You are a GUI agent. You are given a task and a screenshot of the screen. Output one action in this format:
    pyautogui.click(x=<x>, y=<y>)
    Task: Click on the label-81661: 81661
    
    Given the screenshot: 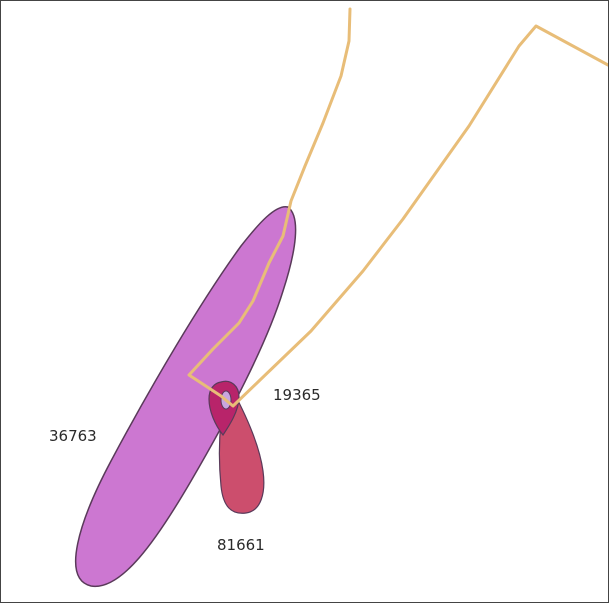 What is the action you would take?
    pyautogui.click(x=241, y=545)
    